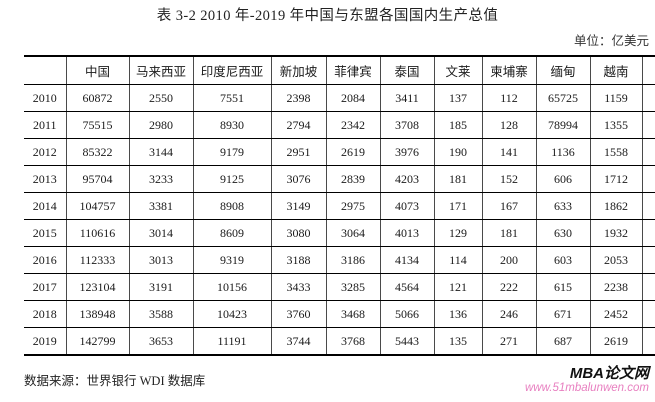  Describe the element at coordinates (339, 70) in the screenshot. I see `table-header-row: 中国马来西亚印度尼西亚新加坡菲律宾泰国文莱柬埔寨缅甸越南老挝` at that location.